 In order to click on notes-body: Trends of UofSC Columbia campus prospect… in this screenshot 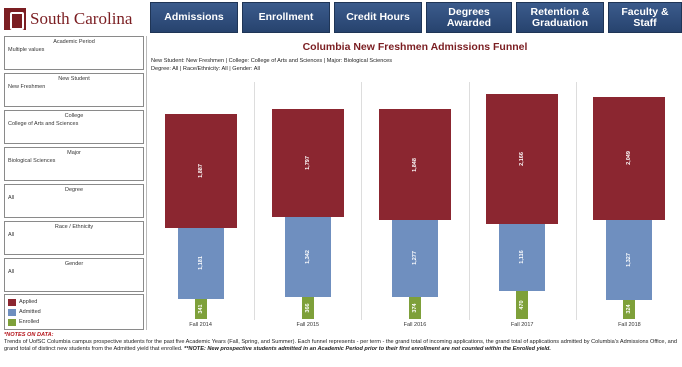, I will do `click(340, 345)`.